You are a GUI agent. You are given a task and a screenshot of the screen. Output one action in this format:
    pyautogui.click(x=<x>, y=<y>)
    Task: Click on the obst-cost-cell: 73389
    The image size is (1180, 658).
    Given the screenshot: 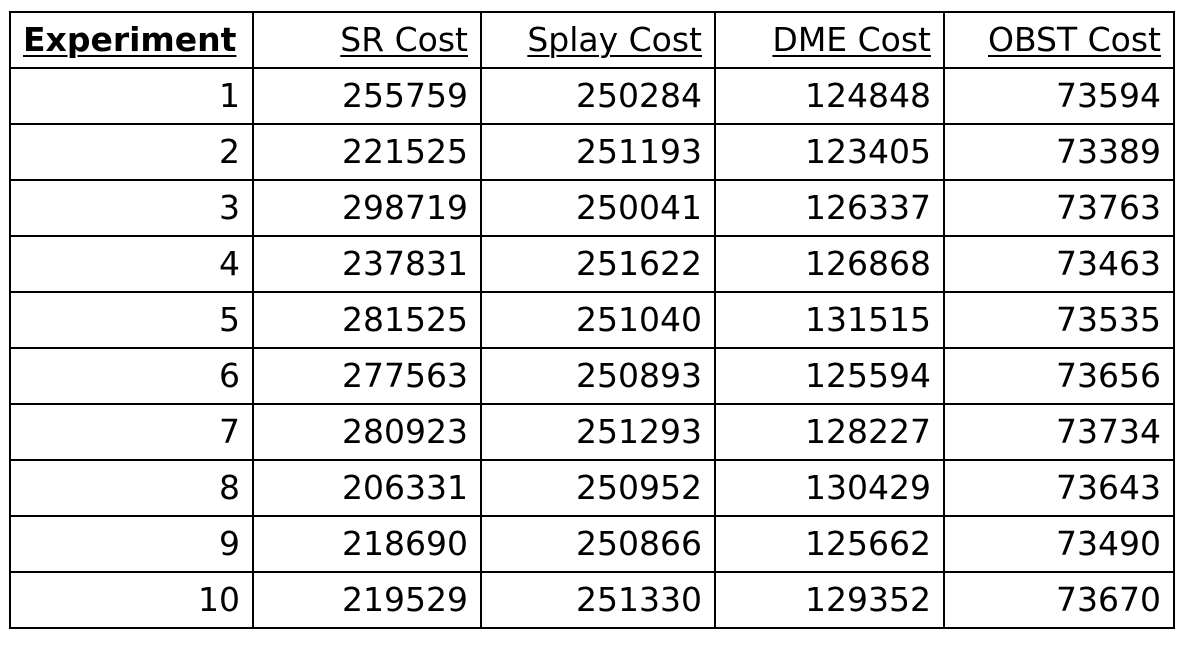 What is the action you would take?
    pyautogui.click(x=1059, y=152)
    